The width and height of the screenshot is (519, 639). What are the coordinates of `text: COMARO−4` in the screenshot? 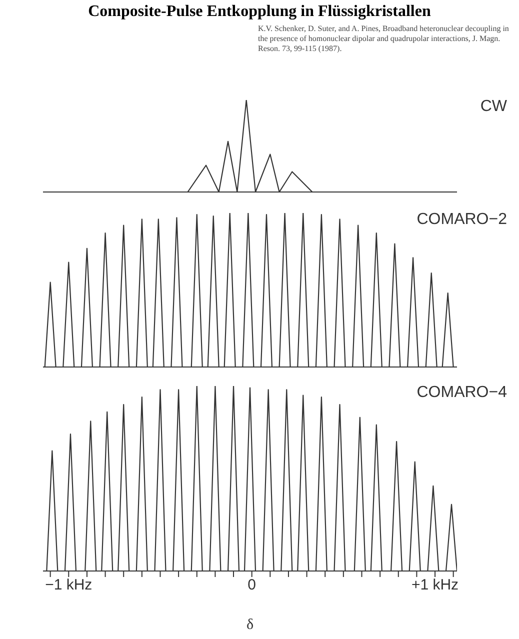 It's located at (461, 393).